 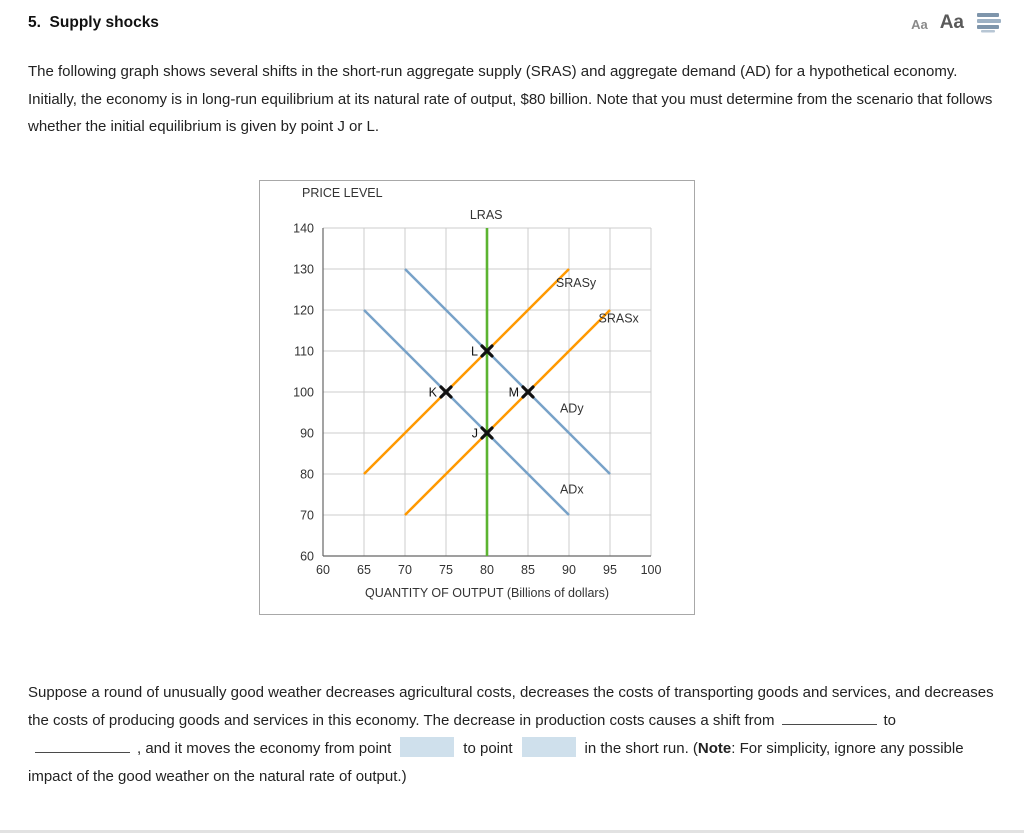 What do you see at coordinates (512, 831) in the screenshot?
I see `bottom-divider` at bounding box center [512, 831].